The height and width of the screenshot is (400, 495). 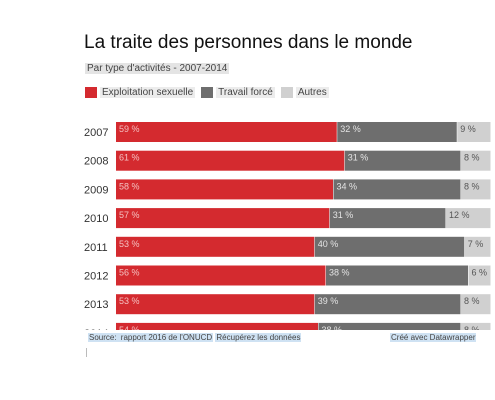 I want to click on legend-swatch-autres, so click(x=286, y=92).